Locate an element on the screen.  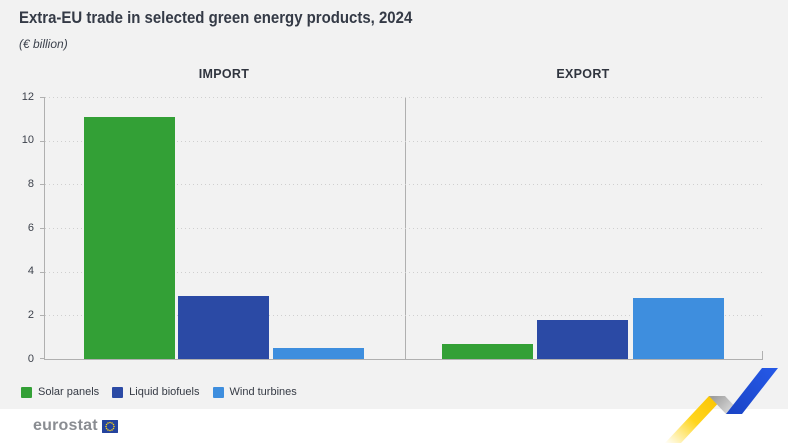
y-axis-tick-label: 0 is located at coordinates (30, 358).